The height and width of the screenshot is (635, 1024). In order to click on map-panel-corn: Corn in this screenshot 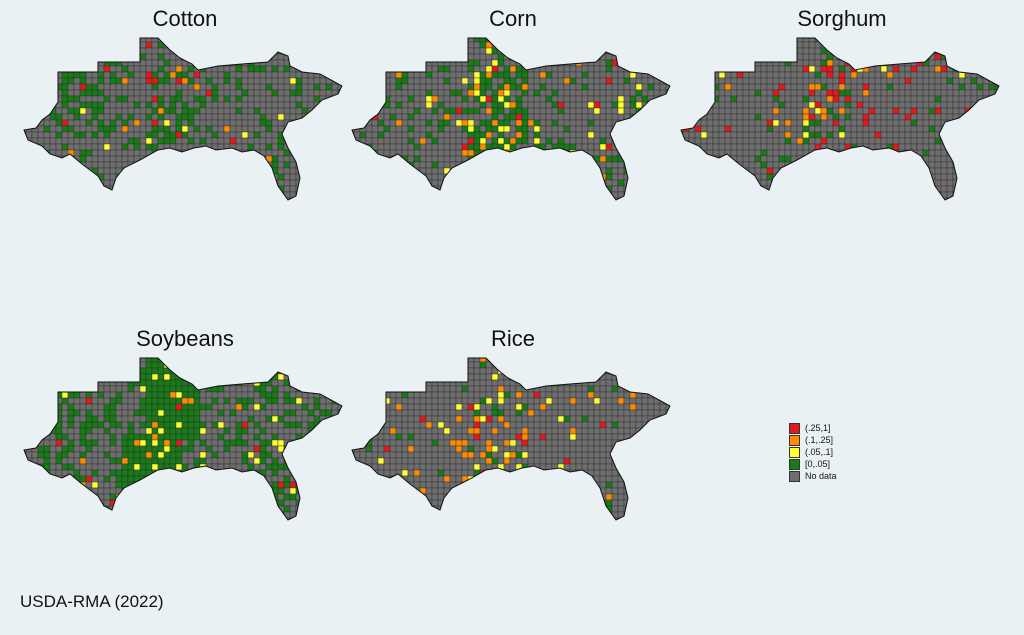, I will do `click(513, 104)`.